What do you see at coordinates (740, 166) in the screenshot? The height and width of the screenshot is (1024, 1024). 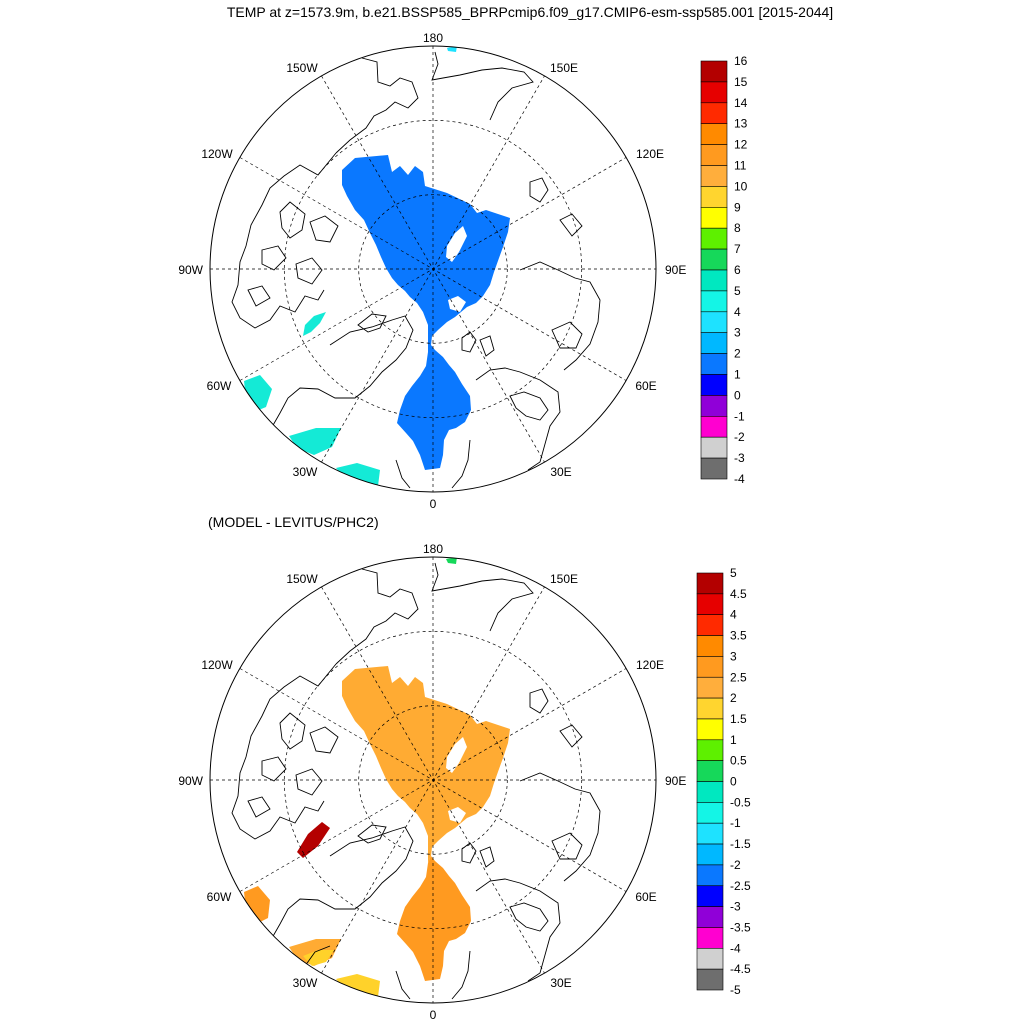 I see `colorbar-tick-label: 11` at bounding box center [740, 166].